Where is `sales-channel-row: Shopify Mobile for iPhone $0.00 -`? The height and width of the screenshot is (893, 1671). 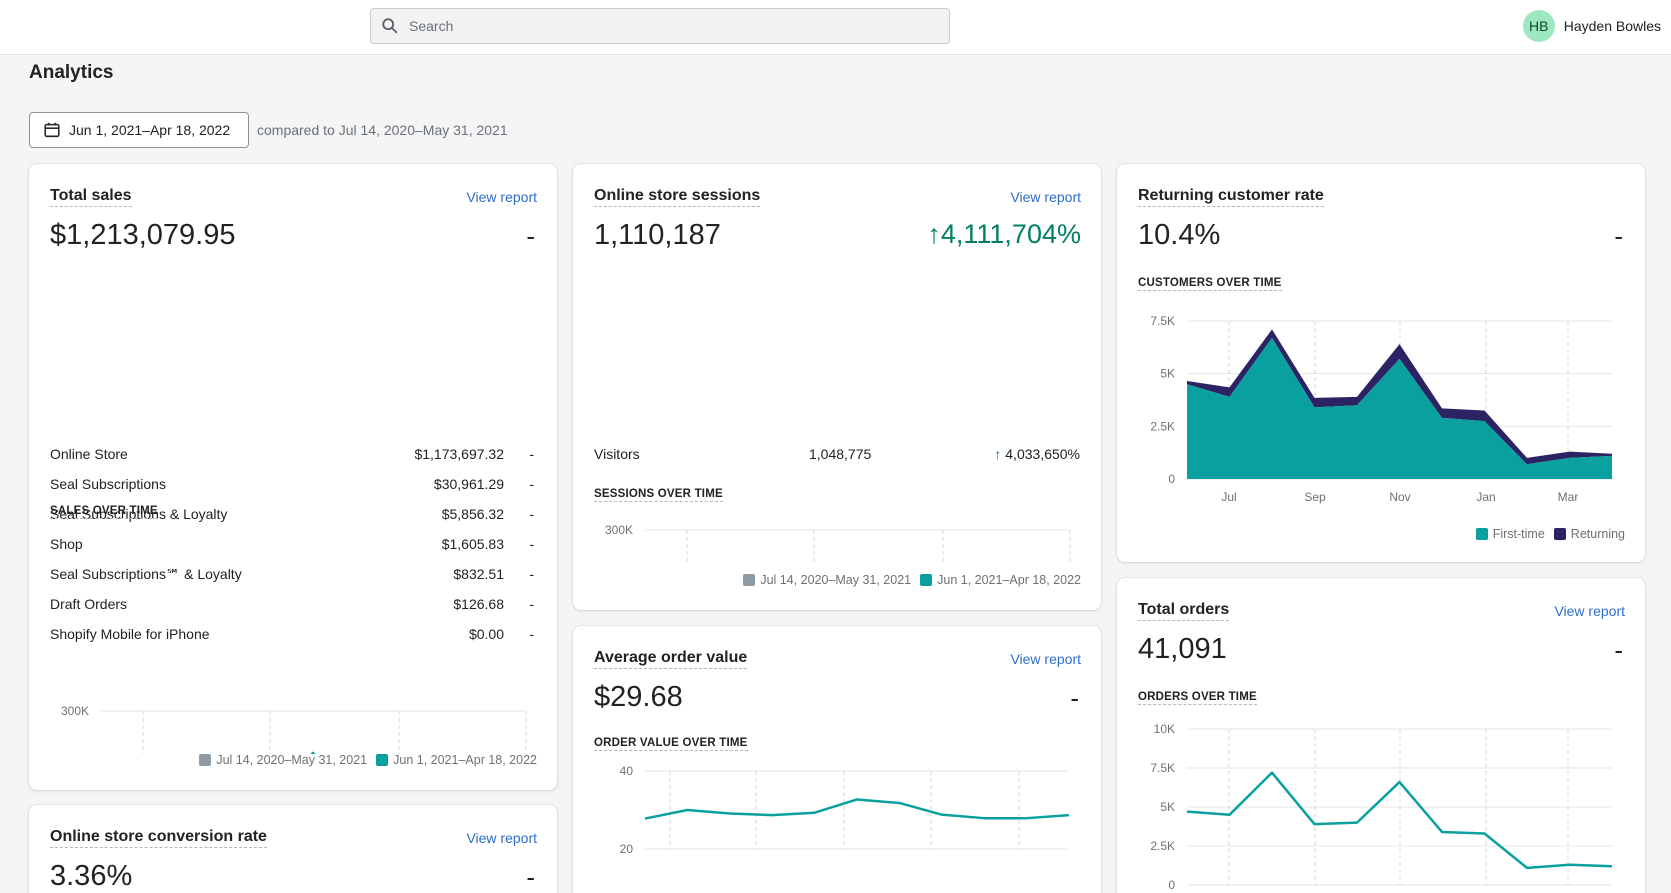 sales-channel-row: Shopify Mobile for iPhone $0.00 - is located at coordinates (293, 636).